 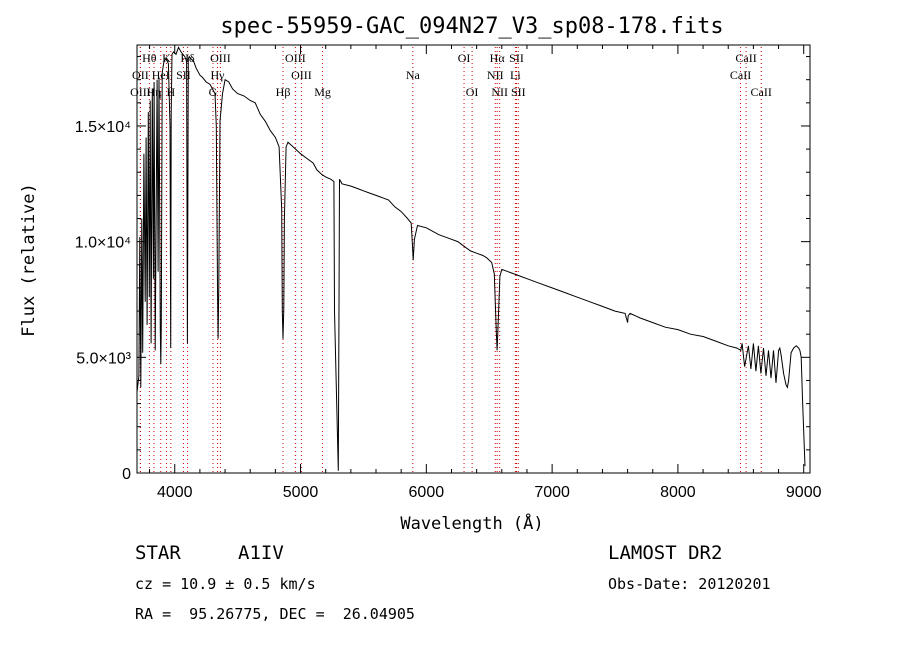 What do you see at coordinates (261, 553) in the screenshot?
I see `object-subclass: A1IV` at bounding box center [261, 553].